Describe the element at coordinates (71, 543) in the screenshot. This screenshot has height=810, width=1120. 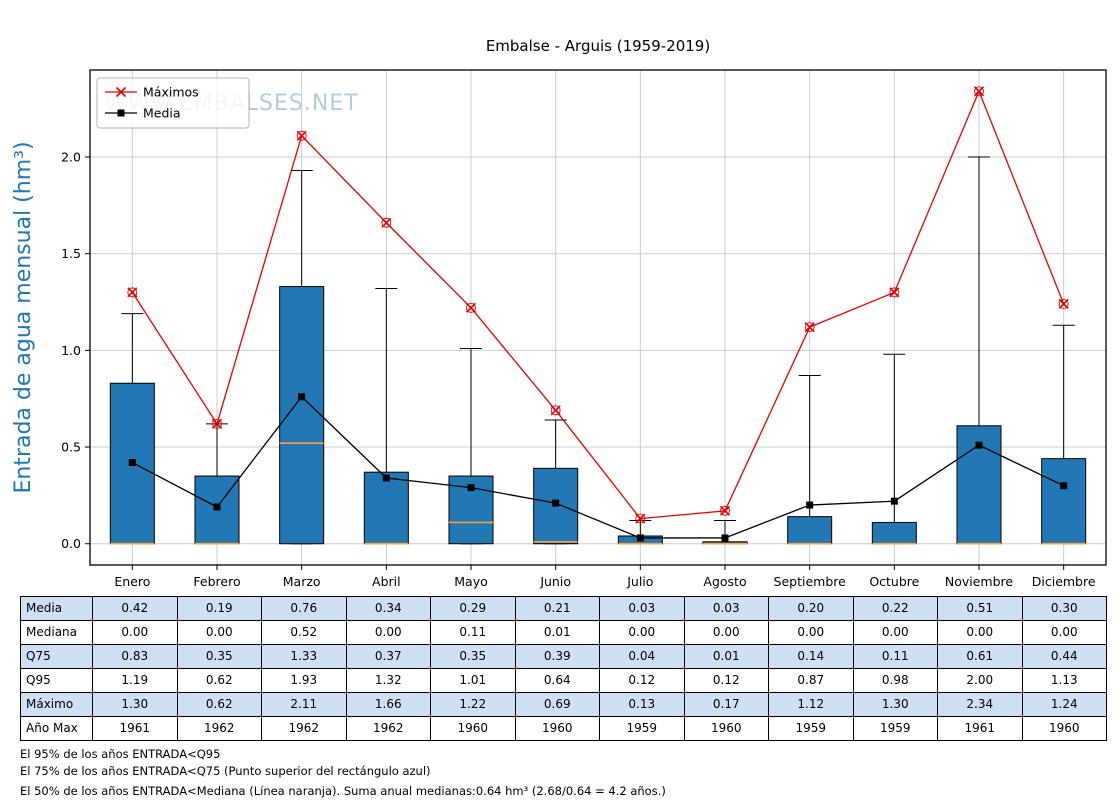
I see `y-tick-label: 0.0` at that location.